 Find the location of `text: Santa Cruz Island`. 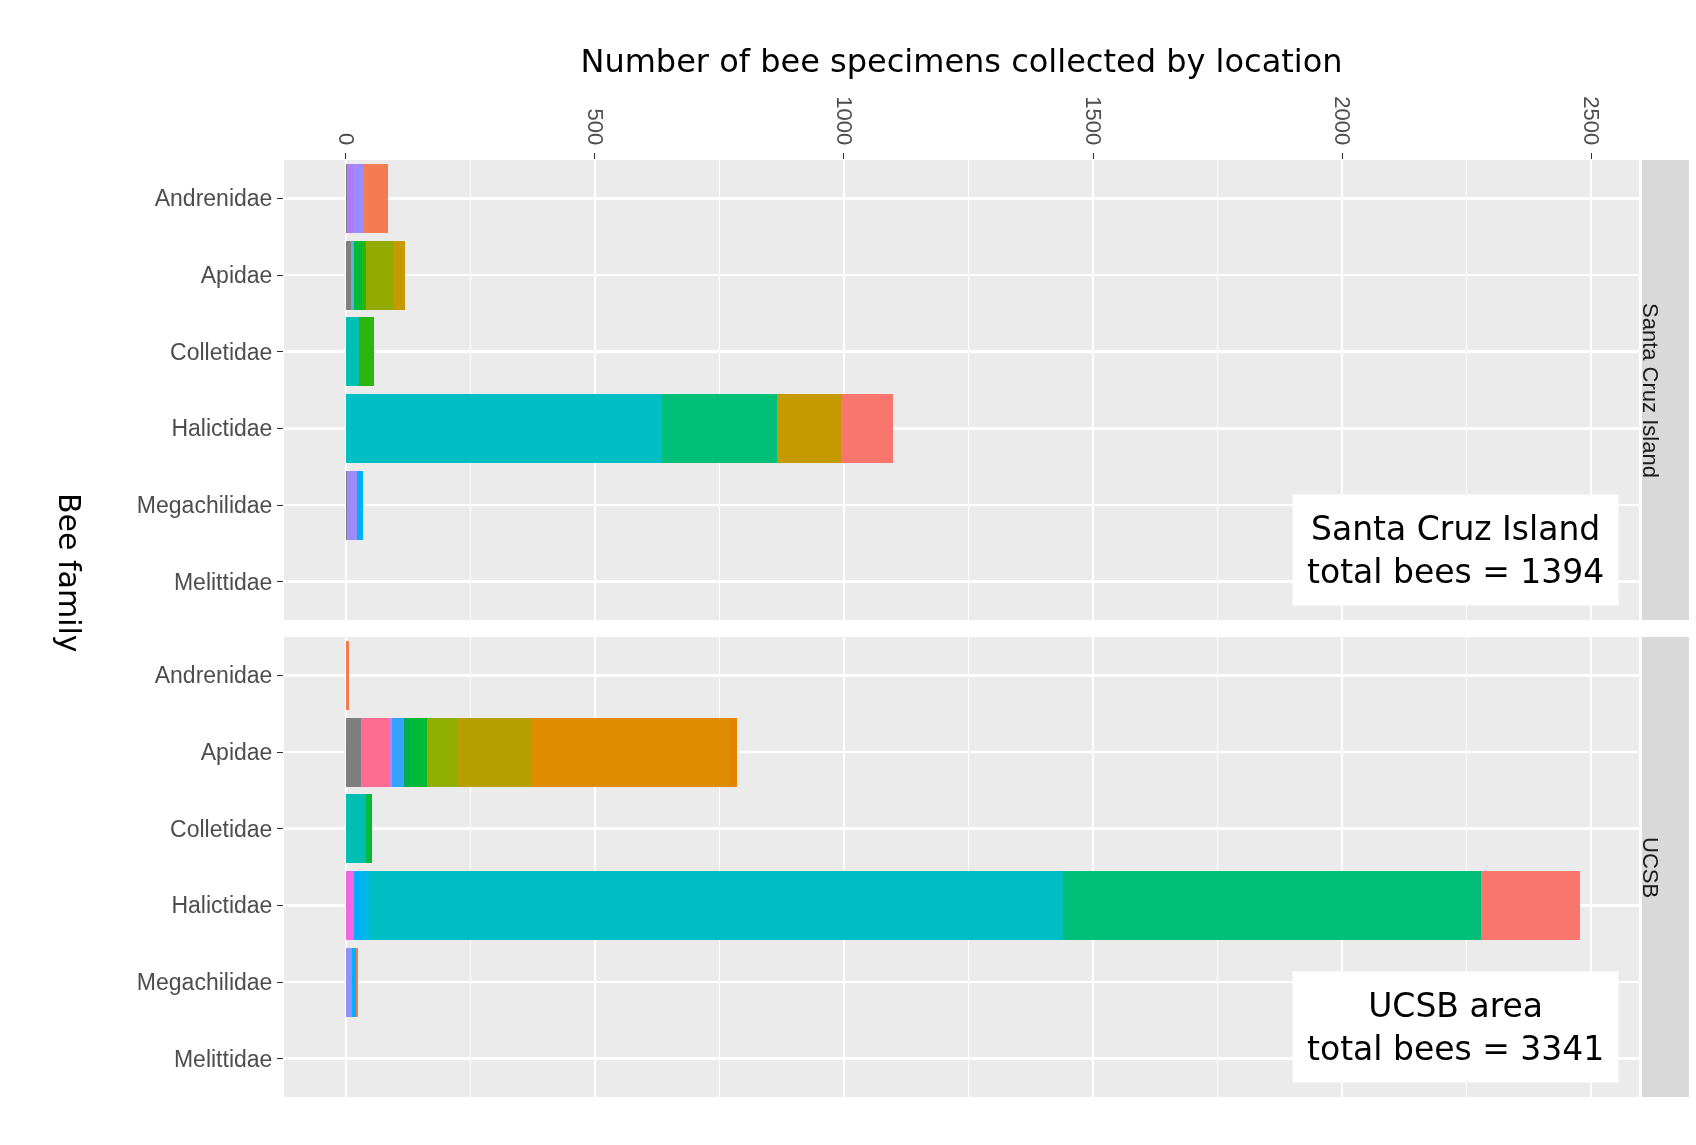

text: Santa Cruz Island is located at coordinates (1650, 390).